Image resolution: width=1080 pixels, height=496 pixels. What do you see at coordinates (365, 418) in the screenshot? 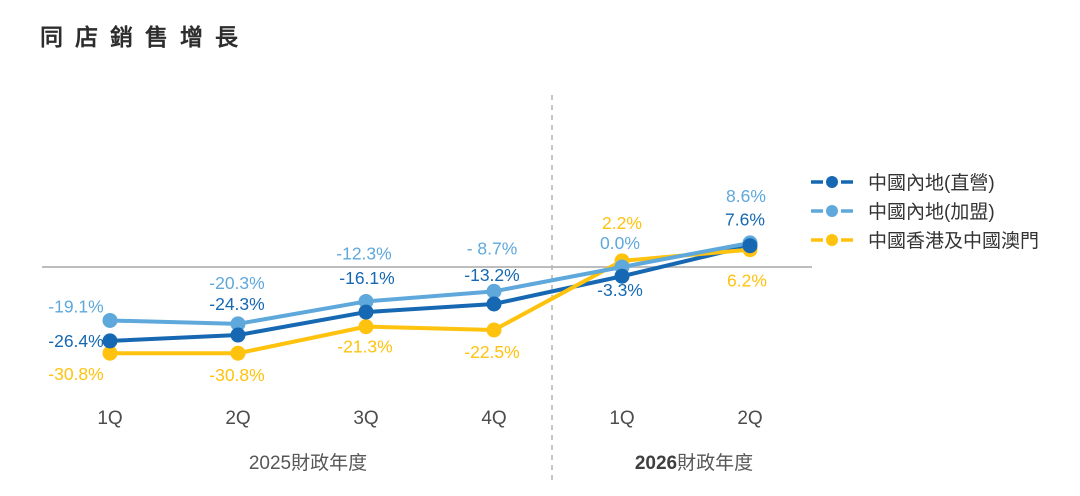
I see `x-tick-label: 3Q` at bounding box center [365, 418].